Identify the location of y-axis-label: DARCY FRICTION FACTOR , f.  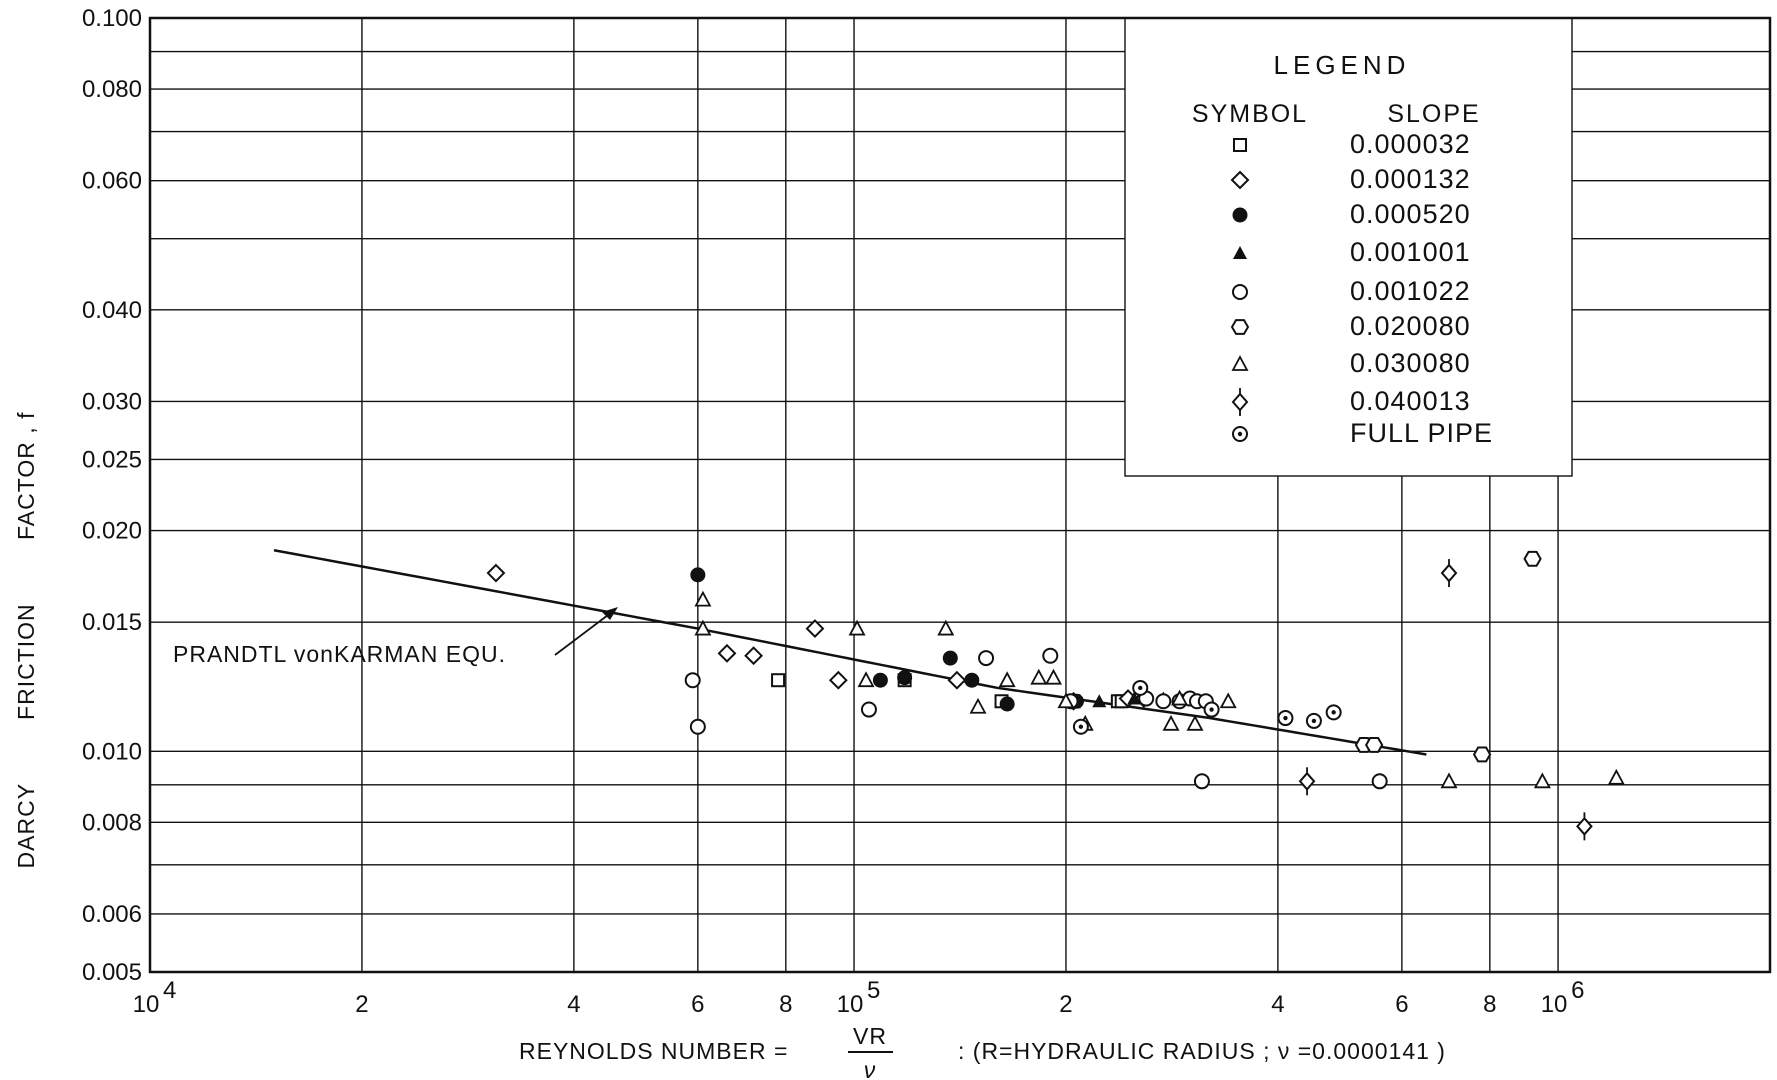
(26, 640).